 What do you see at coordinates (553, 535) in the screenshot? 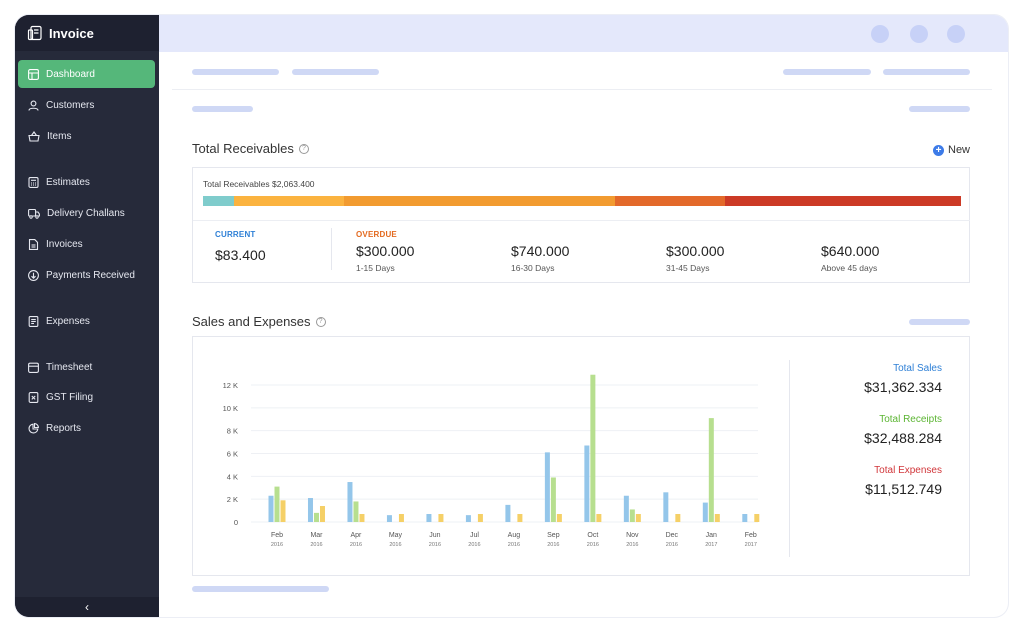
I see `x-tick-label: Sep` at bounding box center [553, 535].